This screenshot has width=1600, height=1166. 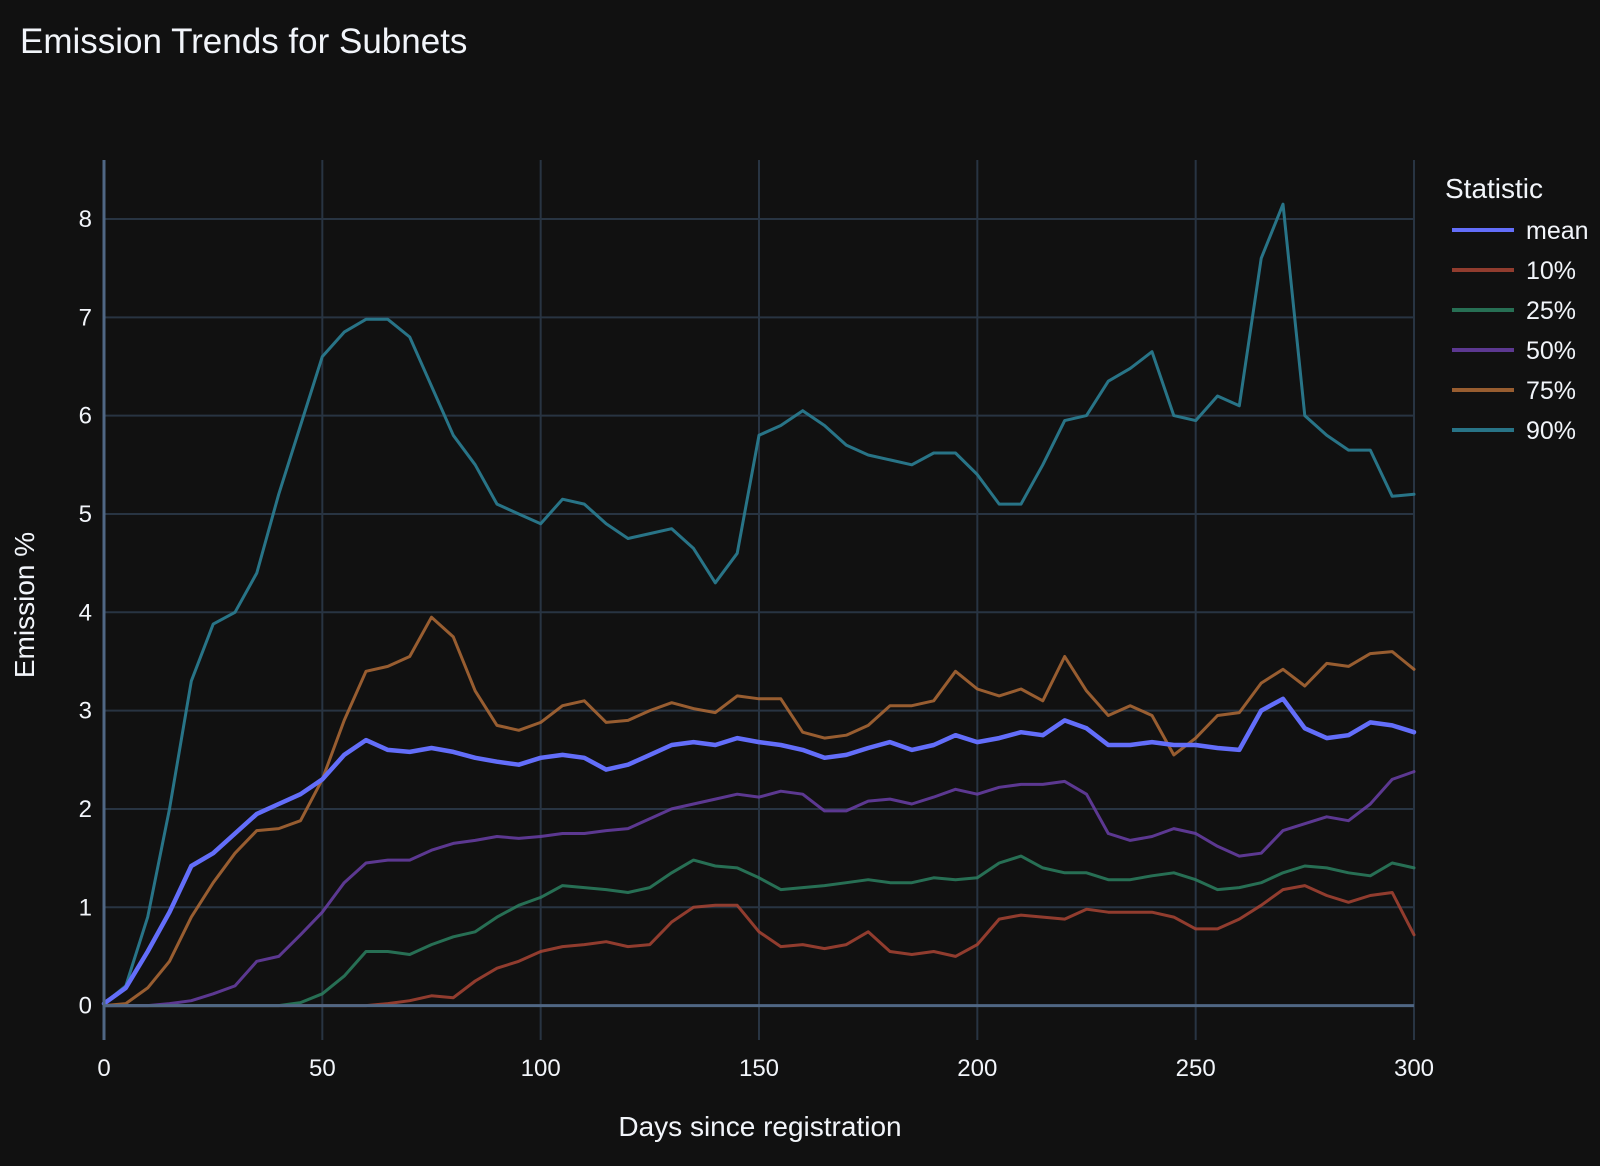 I want to click on series-line-25pct, so click(x=759, y=931).